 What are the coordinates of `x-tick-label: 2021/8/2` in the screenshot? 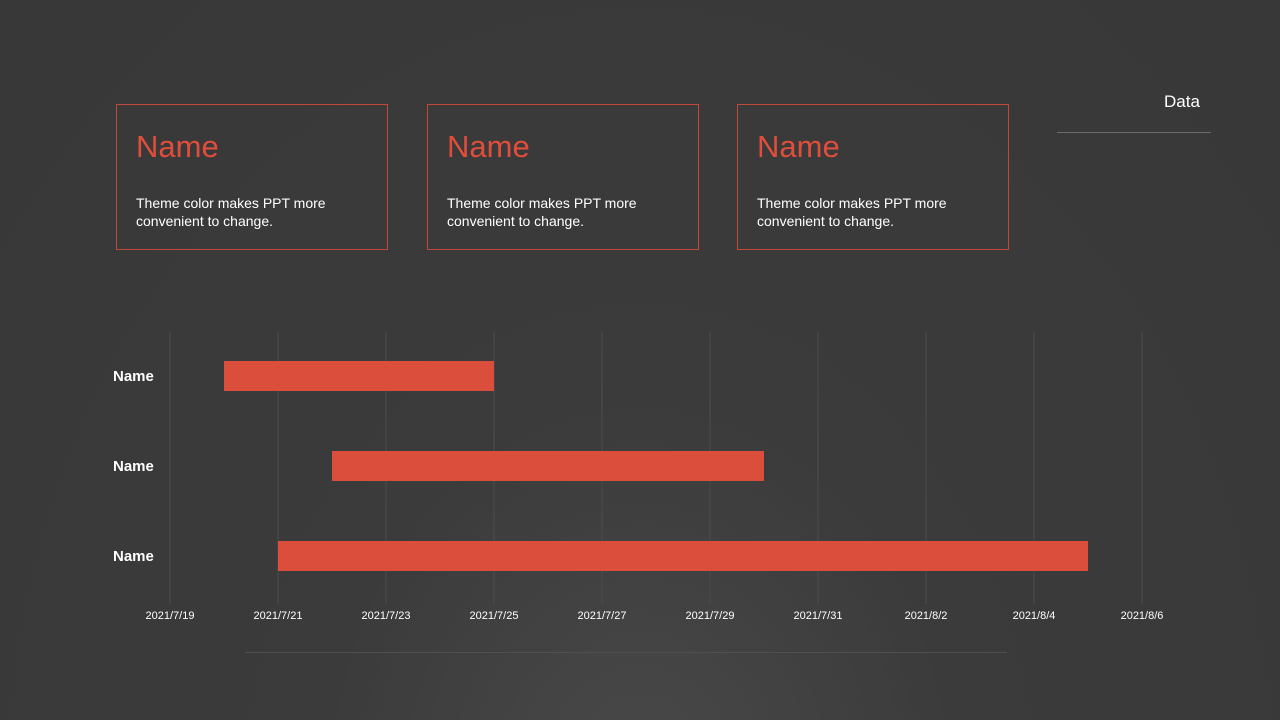 It's located at (926, 616).